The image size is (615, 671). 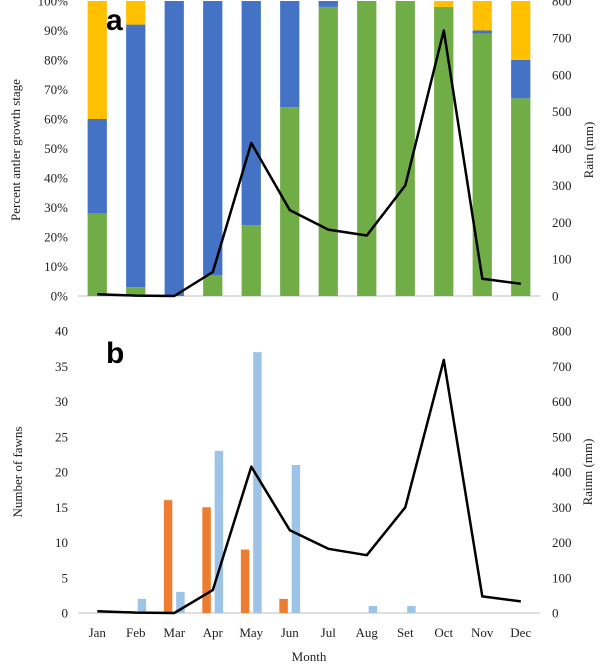 I want to click on month-label-feb: Feb, so click(x=136, y=632).